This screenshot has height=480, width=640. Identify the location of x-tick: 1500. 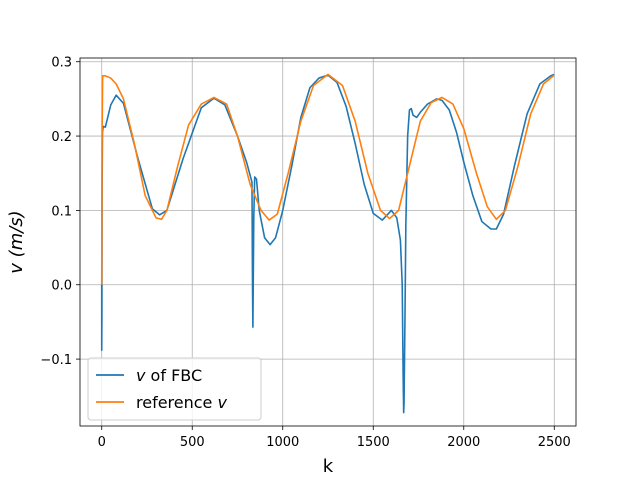
(373, 438).